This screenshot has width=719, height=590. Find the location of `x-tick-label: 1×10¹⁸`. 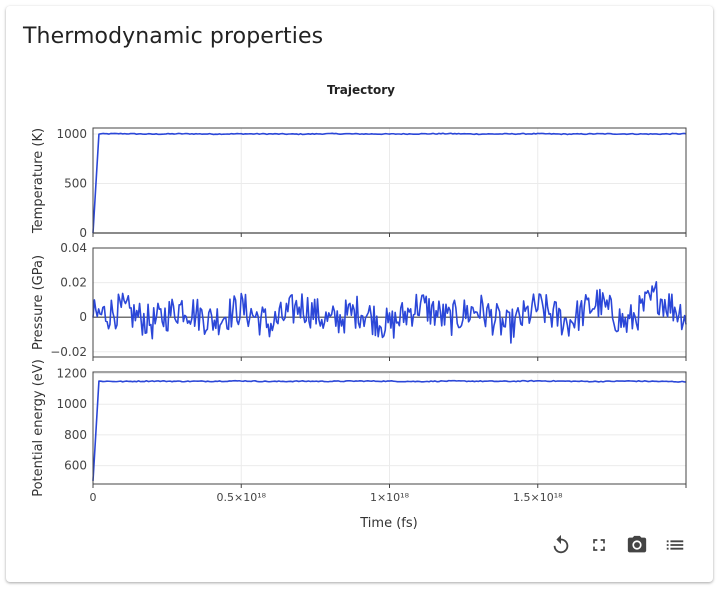

x-tick-label: 1×10¹⁸ is located at coordinates (390, 497).